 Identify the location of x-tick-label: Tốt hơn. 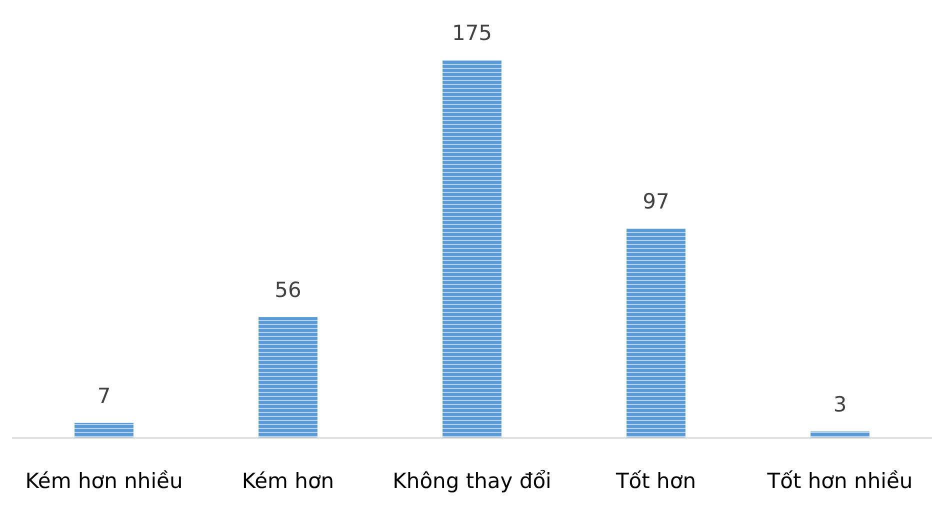
(655, 481).